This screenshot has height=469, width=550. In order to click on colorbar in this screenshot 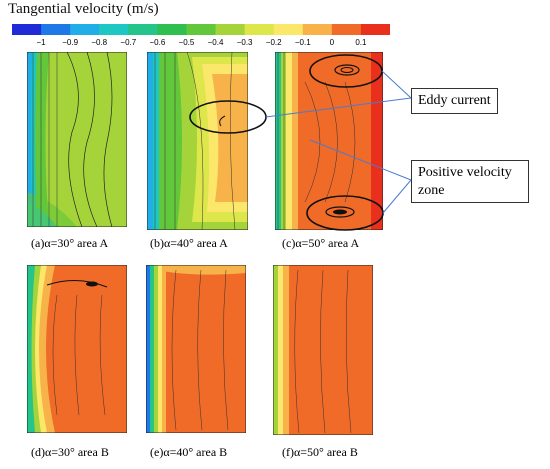, I will do `click(201, 29)`.